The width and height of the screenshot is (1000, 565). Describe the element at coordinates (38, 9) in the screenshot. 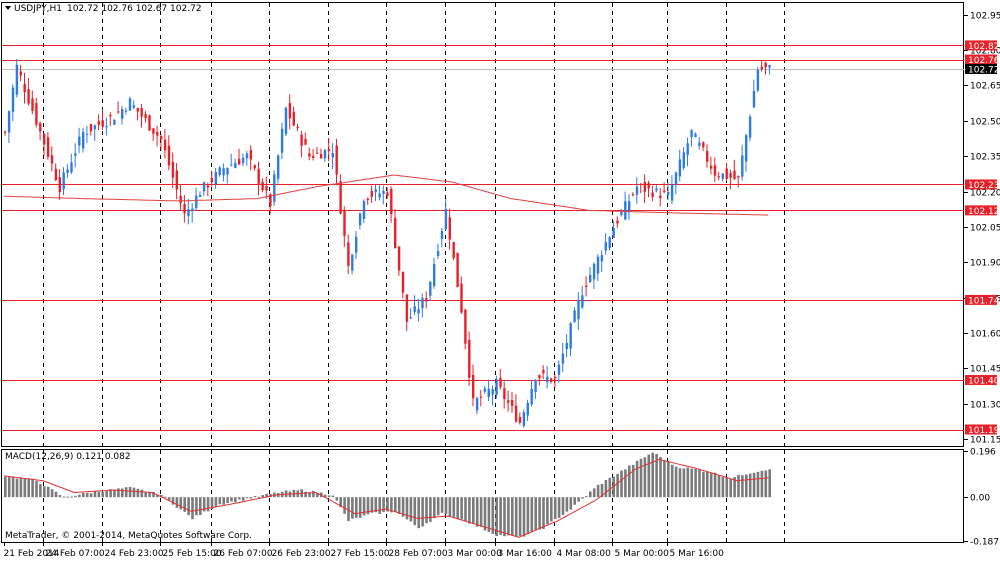

I see `symbol-label: USDJPY,H1` at that location.